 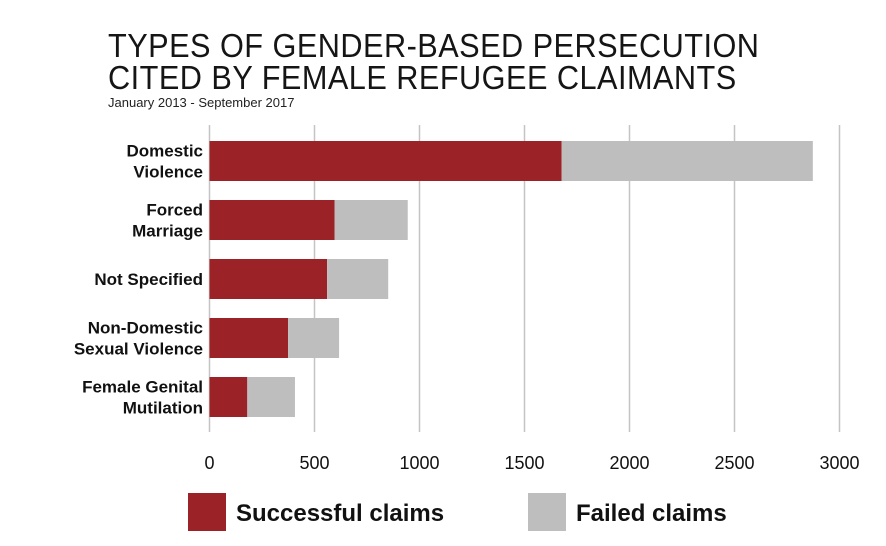 What do you see at coordinates (734, 463) in the screenshot?
I see `x-tick-label: 2500` at bounding box center [734, 463].